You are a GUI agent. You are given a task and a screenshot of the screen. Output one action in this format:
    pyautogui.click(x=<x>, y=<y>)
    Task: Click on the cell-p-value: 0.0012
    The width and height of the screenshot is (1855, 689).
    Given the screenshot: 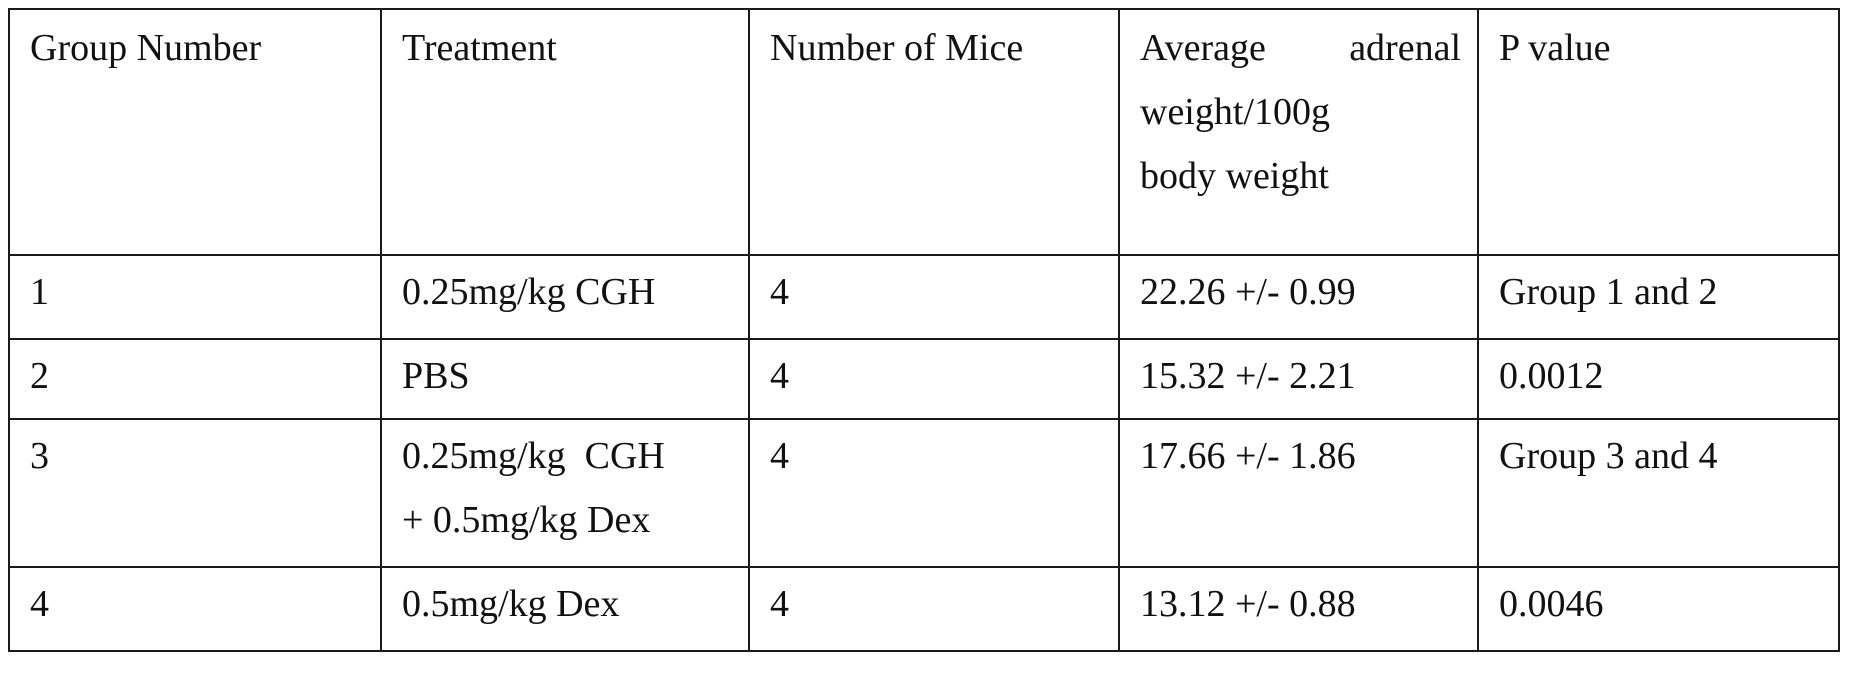 What is the action you would take?
    pyautogui.click(x=1658, y=379)
    